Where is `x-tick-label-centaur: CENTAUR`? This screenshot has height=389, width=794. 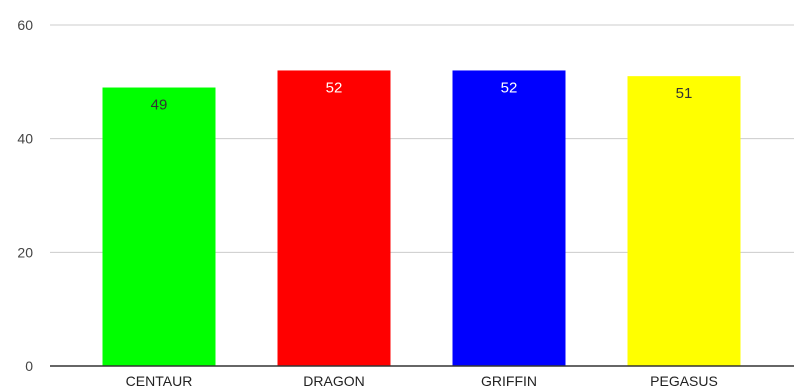 x-tick-label-centaur: CENTAUR is located at coordinates (159, 381).